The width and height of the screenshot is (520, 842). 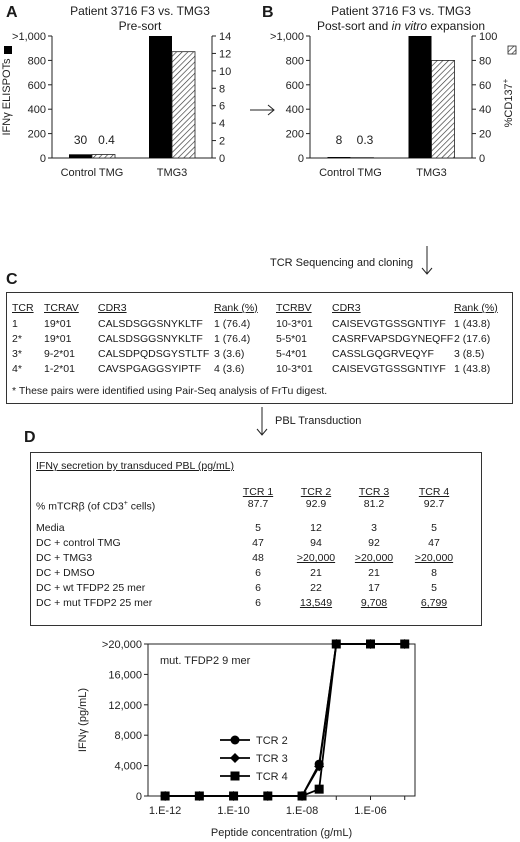 I want to click on tcr-cell: 2 (17.6), so click(x=472, y=339).